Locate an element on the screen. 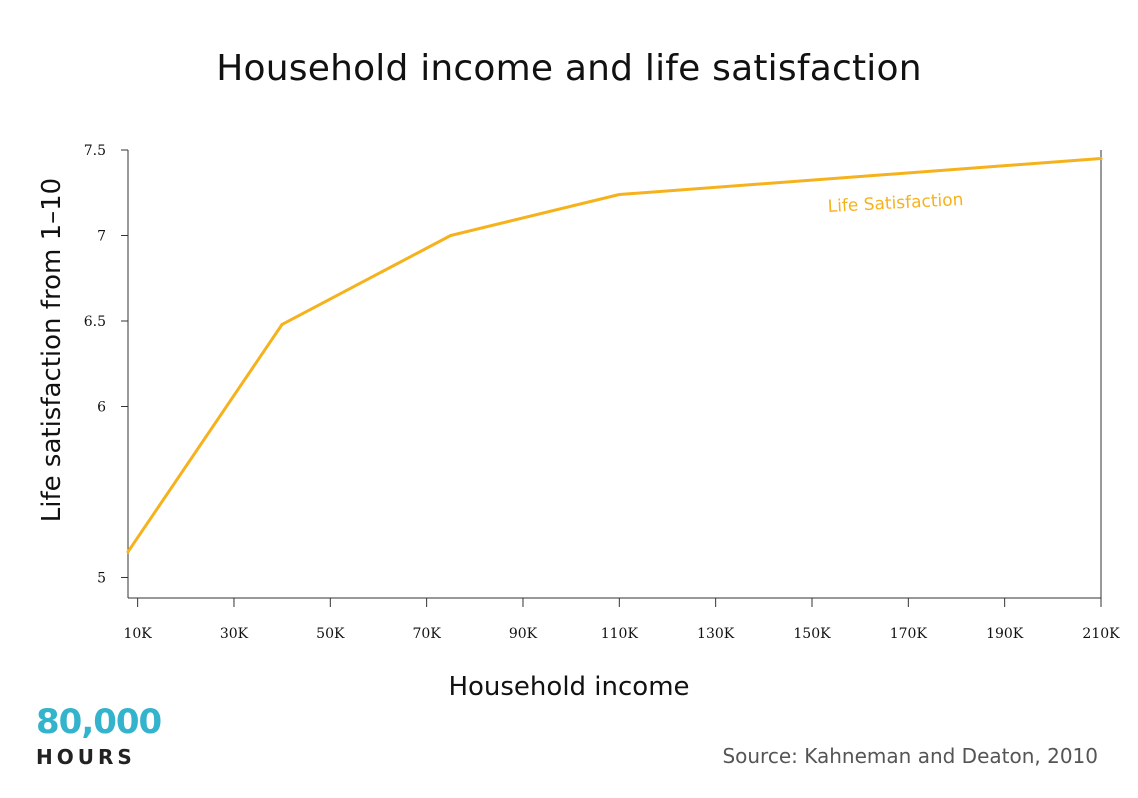  x-tick-label: 90K is located at coordinates (523, 634).